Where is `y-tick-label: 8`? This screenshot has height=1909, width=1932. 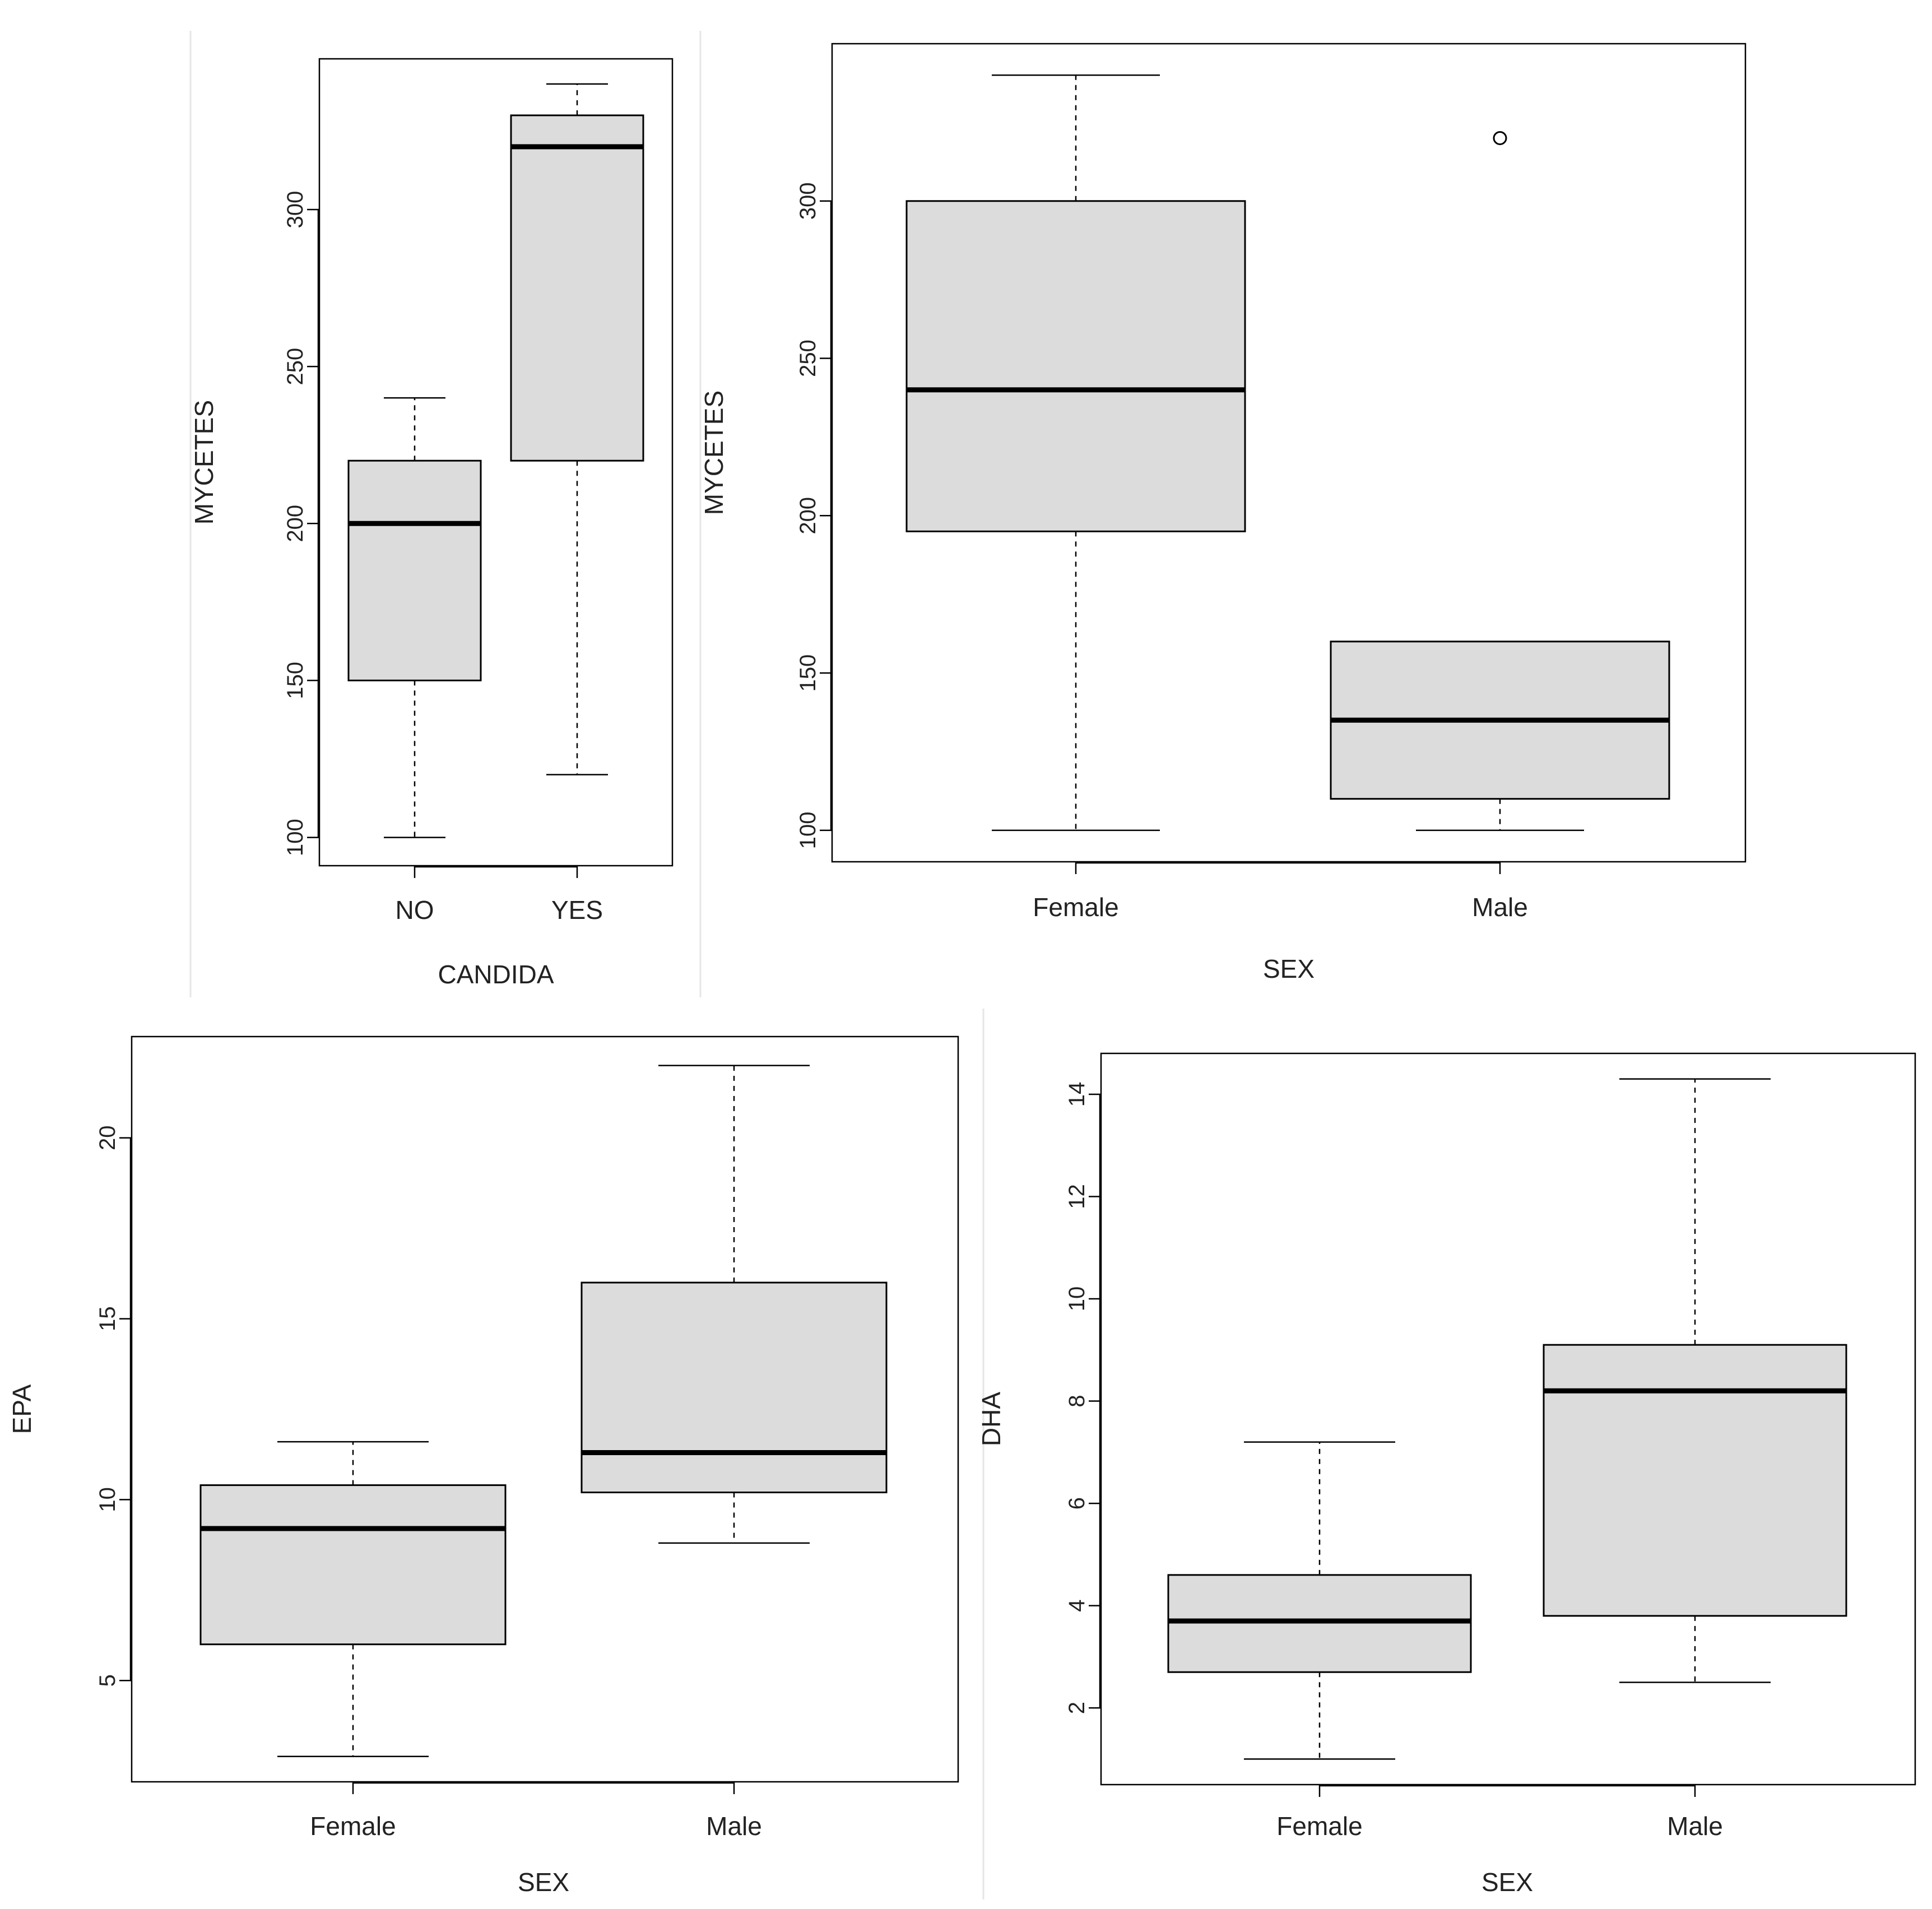 y-tick-label: 8 is located at coordinates (1077, 1401).